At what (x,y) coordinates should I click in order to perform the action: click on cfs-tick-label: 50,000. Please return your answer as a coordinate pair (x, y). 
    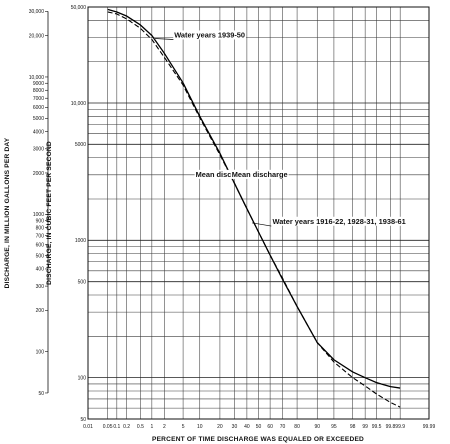
    Looking at the image, I should click on (79, 8).